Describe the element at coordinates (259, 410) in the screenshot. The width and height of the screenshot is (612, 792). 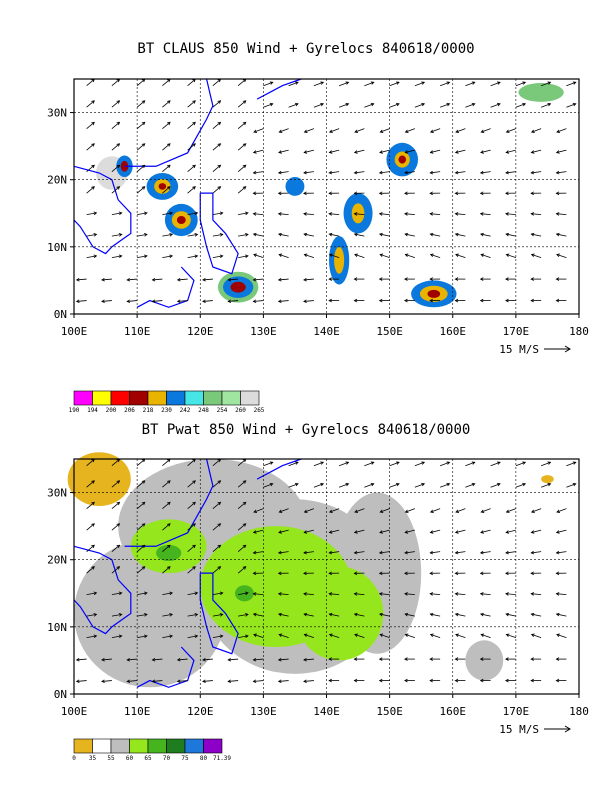
I see `colorbar-label: 265` at that location.